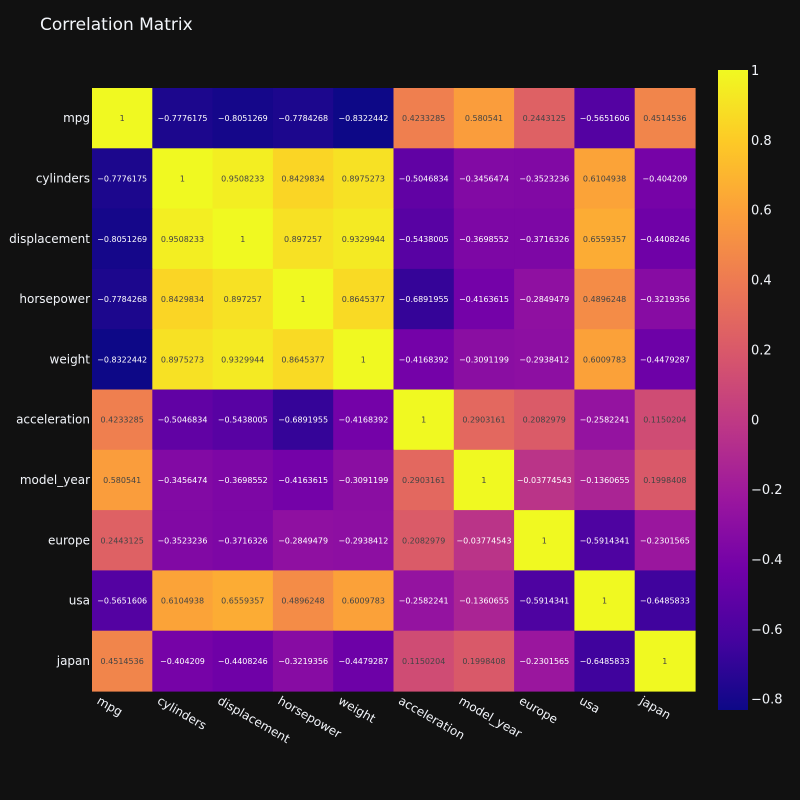  I want to click on heatmap-cell-horsepower-displacement, so click(243, 299).